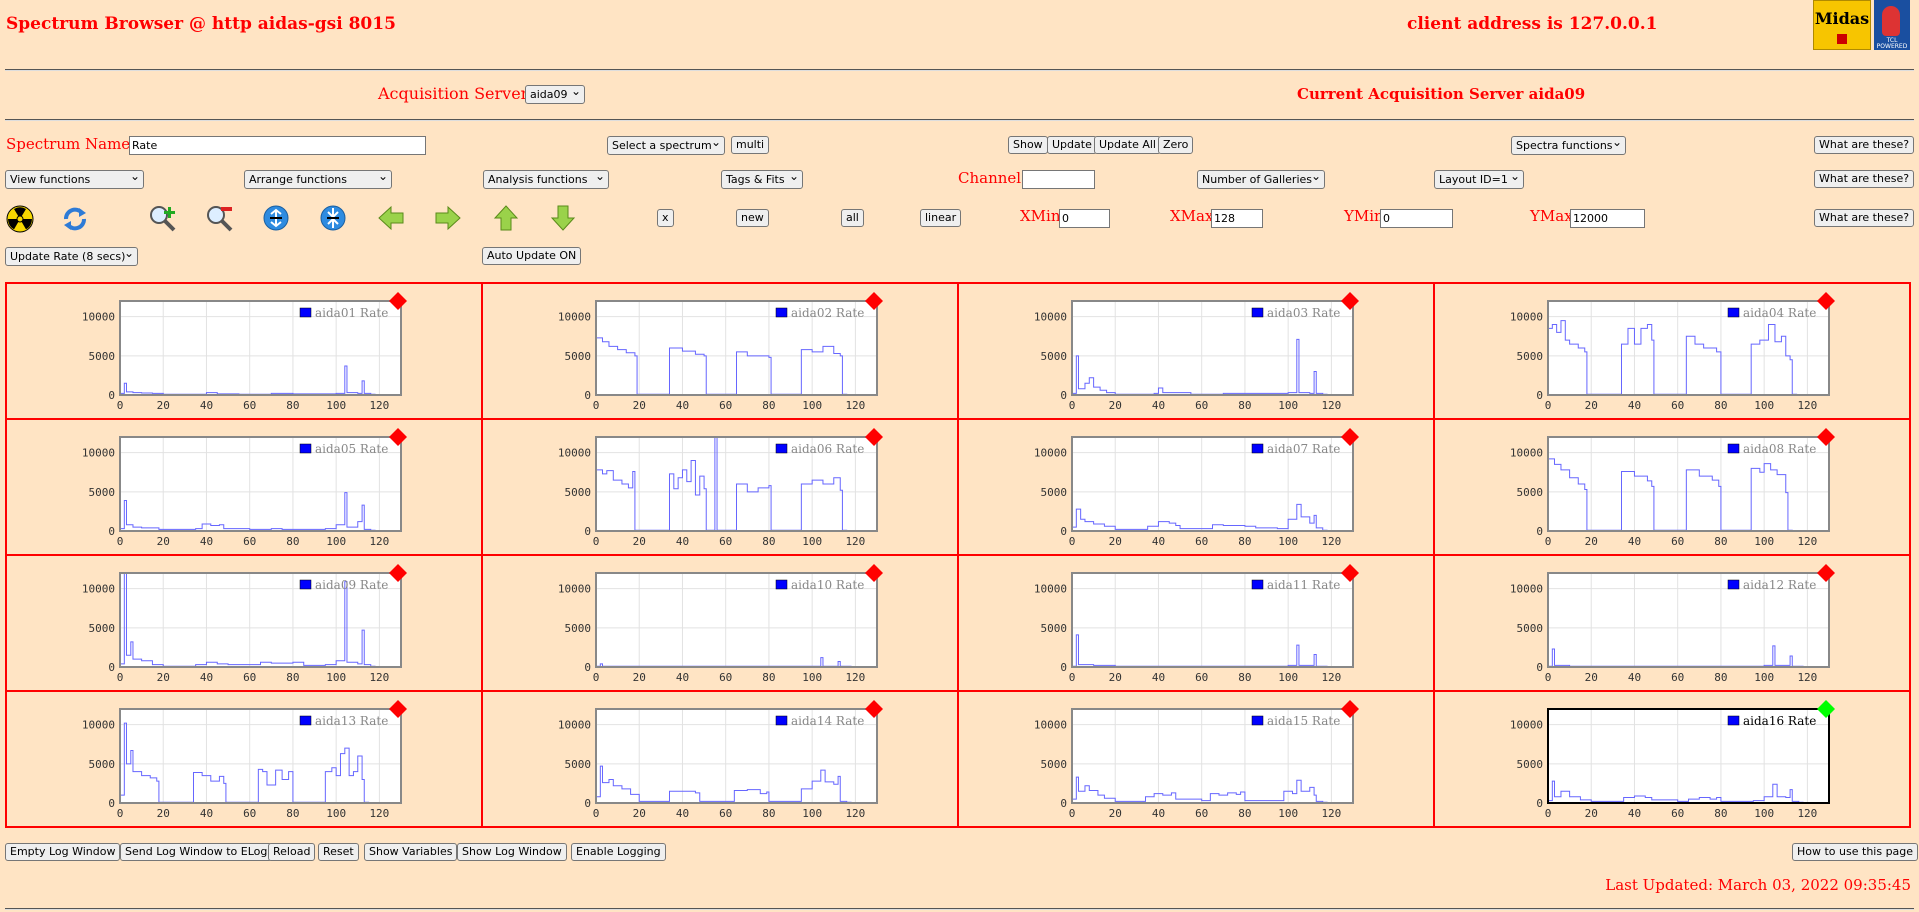 Image resolution: width=1919 pixels, height=912 pixels. I want to click on spectrum-cell-aida02: 0 20 40 60 80 100 120 0 5000 10000 aida02 Rate, so click(720, 351).